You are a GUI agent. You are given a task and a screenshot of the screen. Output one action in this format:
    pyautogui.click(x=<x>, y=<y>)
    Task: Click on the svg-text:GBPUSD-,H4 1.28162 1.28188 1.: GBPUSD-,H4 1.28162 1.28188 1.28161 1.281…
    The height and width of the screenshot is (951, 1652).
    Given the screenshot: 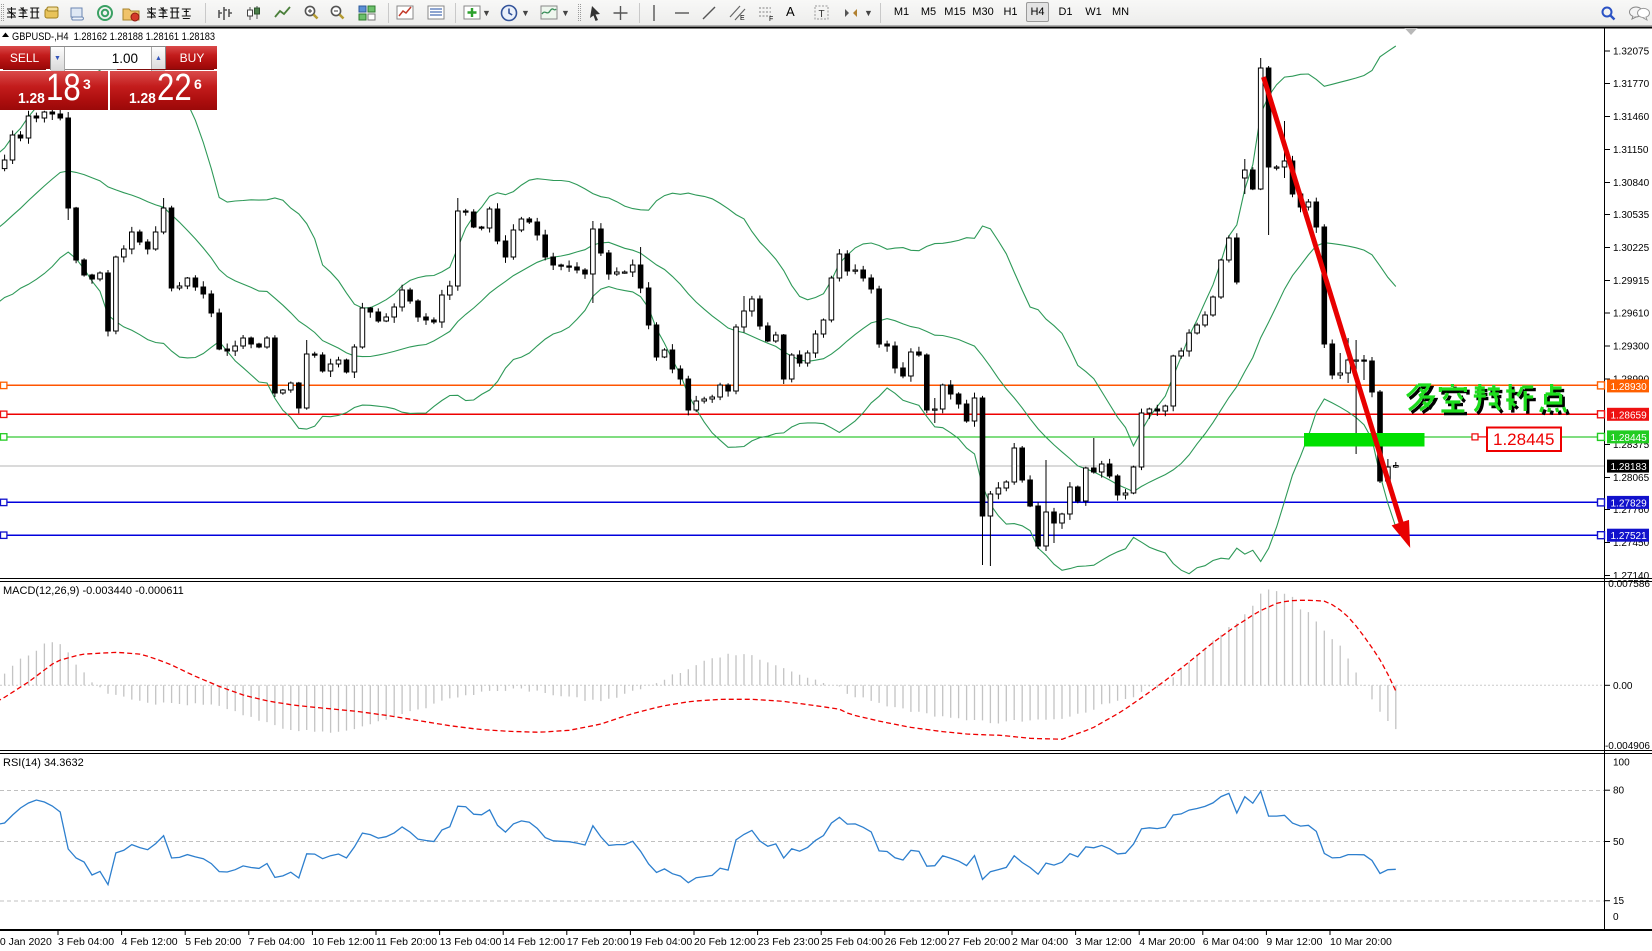 What is the action you would take?
    pyautogui.click(x=113, y=37)
    